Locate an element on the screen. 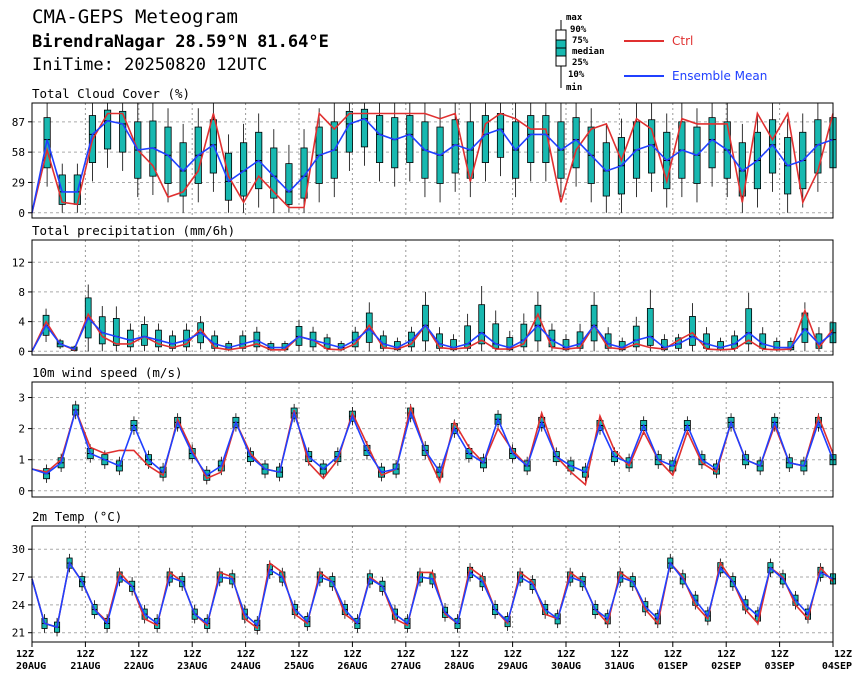 The height and width of the screenshot is (679, 860). y-tick-label: 8 is located at coordinates (21, 292).